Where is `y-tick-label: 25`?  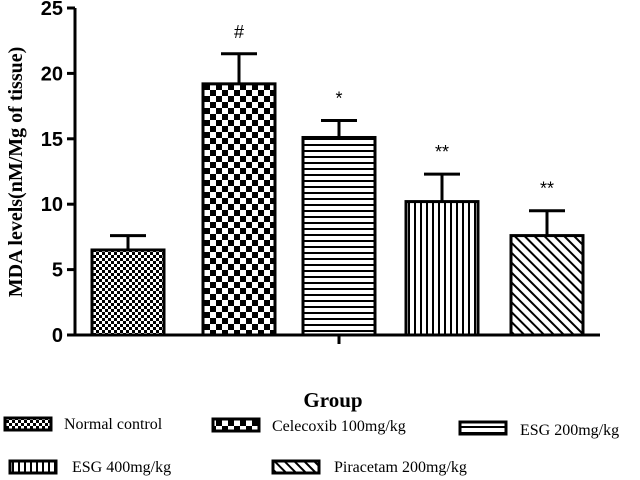 y-tick-label: 25 is located at coordinates (52, 10).